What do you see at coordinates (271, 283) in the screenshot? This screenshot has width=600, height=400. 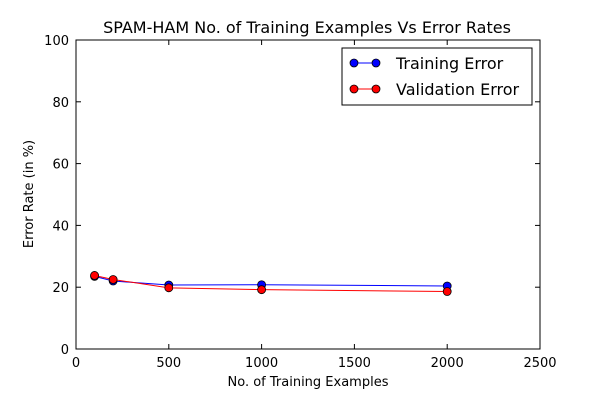 I see `series-layer` at bounding box center [271, 283].